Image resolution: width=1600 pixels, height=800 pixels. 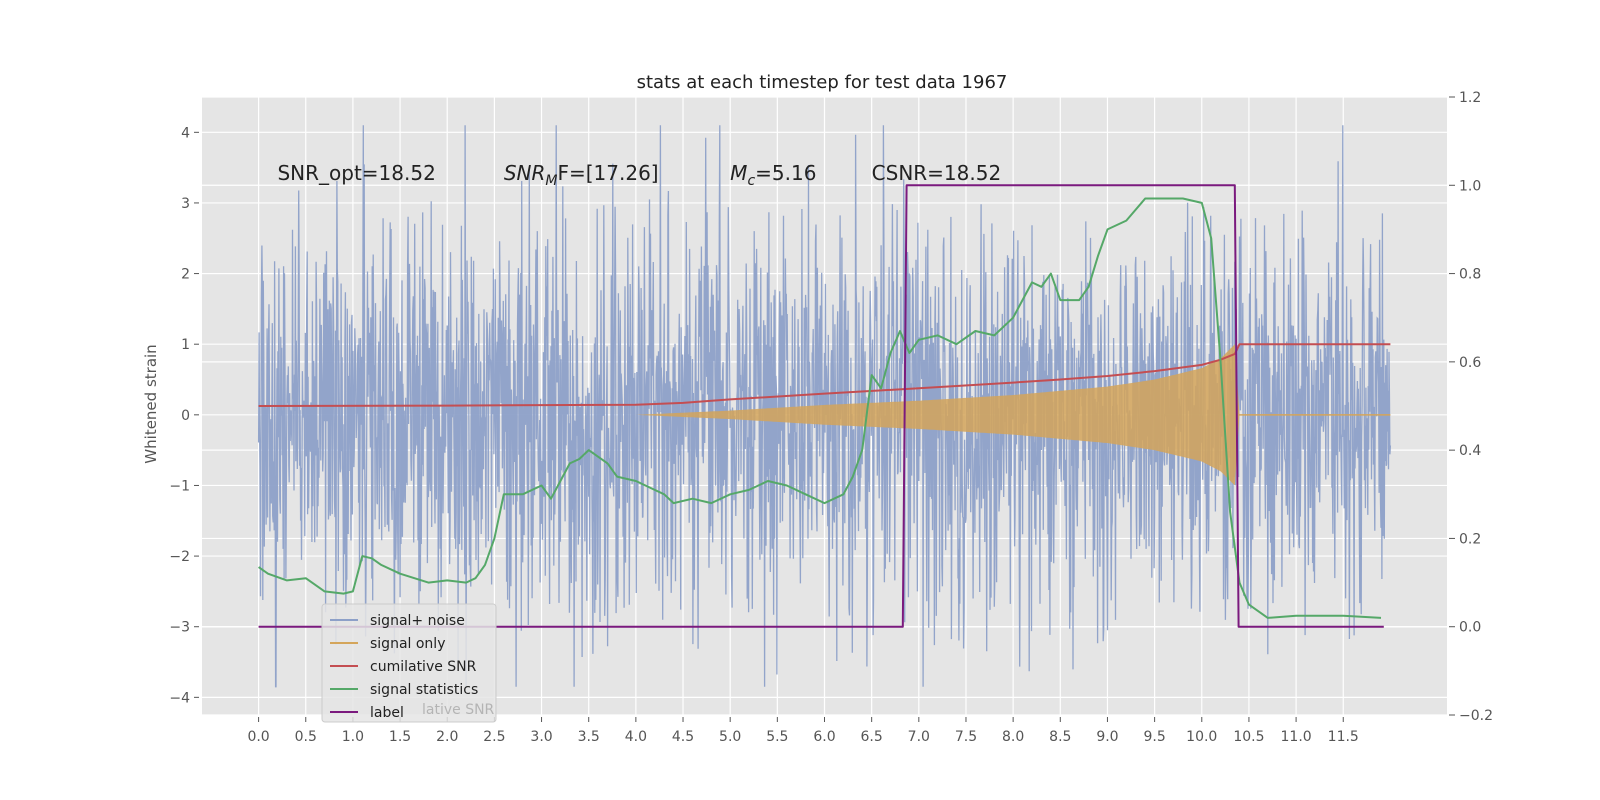 I want to click on y2-tick-label: 0.2, so click(x=1470, y=539).